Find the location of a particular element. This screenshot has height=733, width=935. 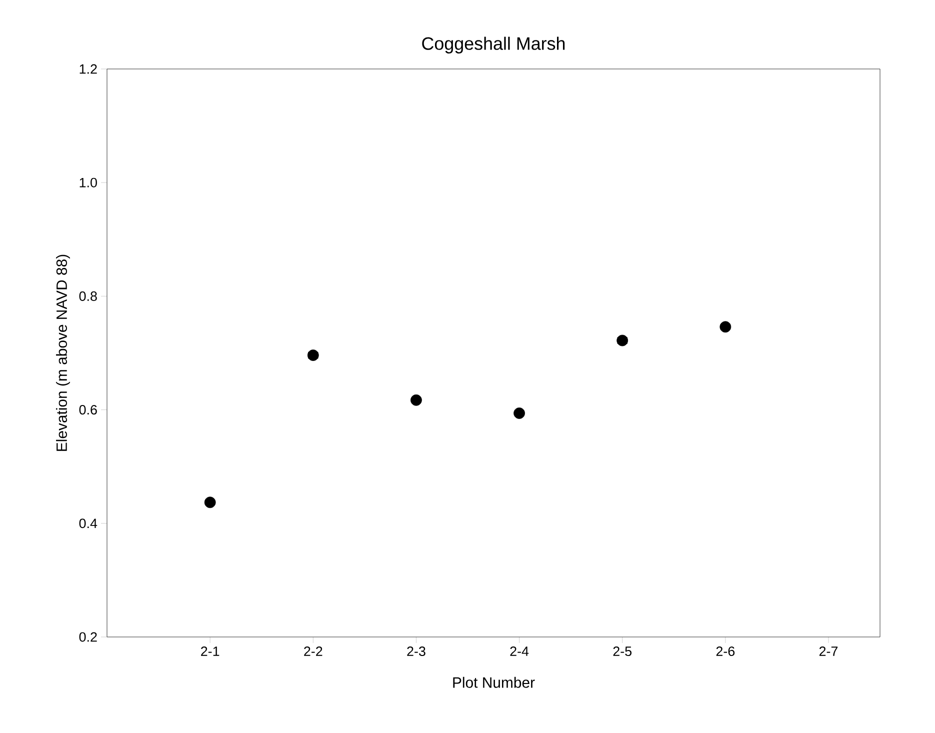

x-tick-label: 2-3 is located at coordinates (416, 651).